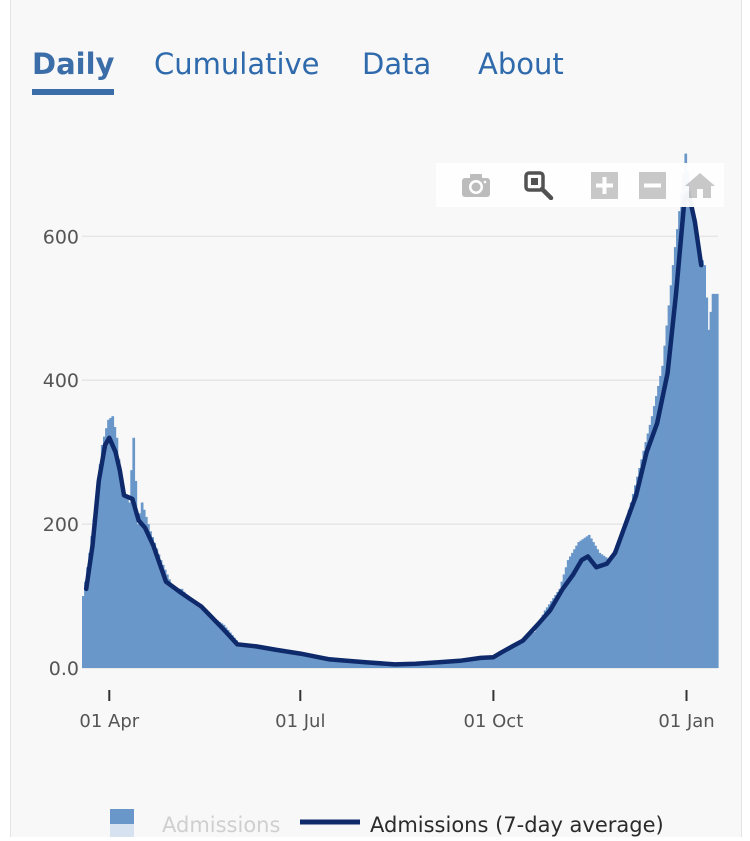 The image size is (750, 841). I want to click on tab-data: Data, so click(396, 64).